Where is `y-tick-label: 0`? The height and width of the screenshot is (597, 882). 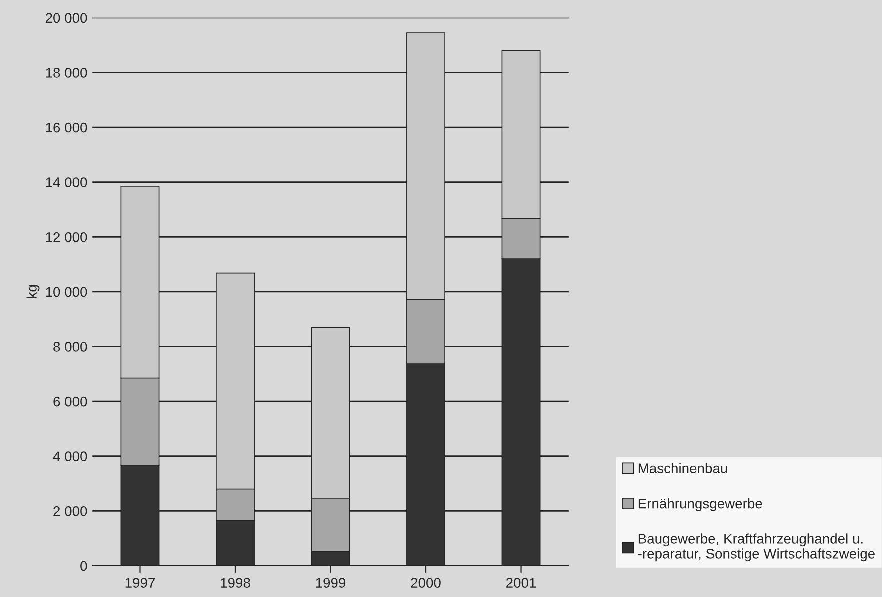
y-tick-label: 0 is located at coordinates (84, 566).